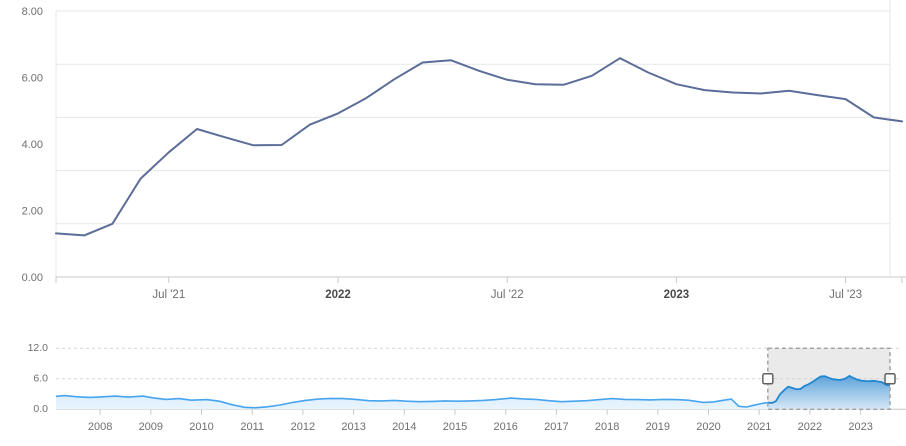 This screenshot has height=446, width=906. I want to click on navigator-handle-right, so click(890, 379).